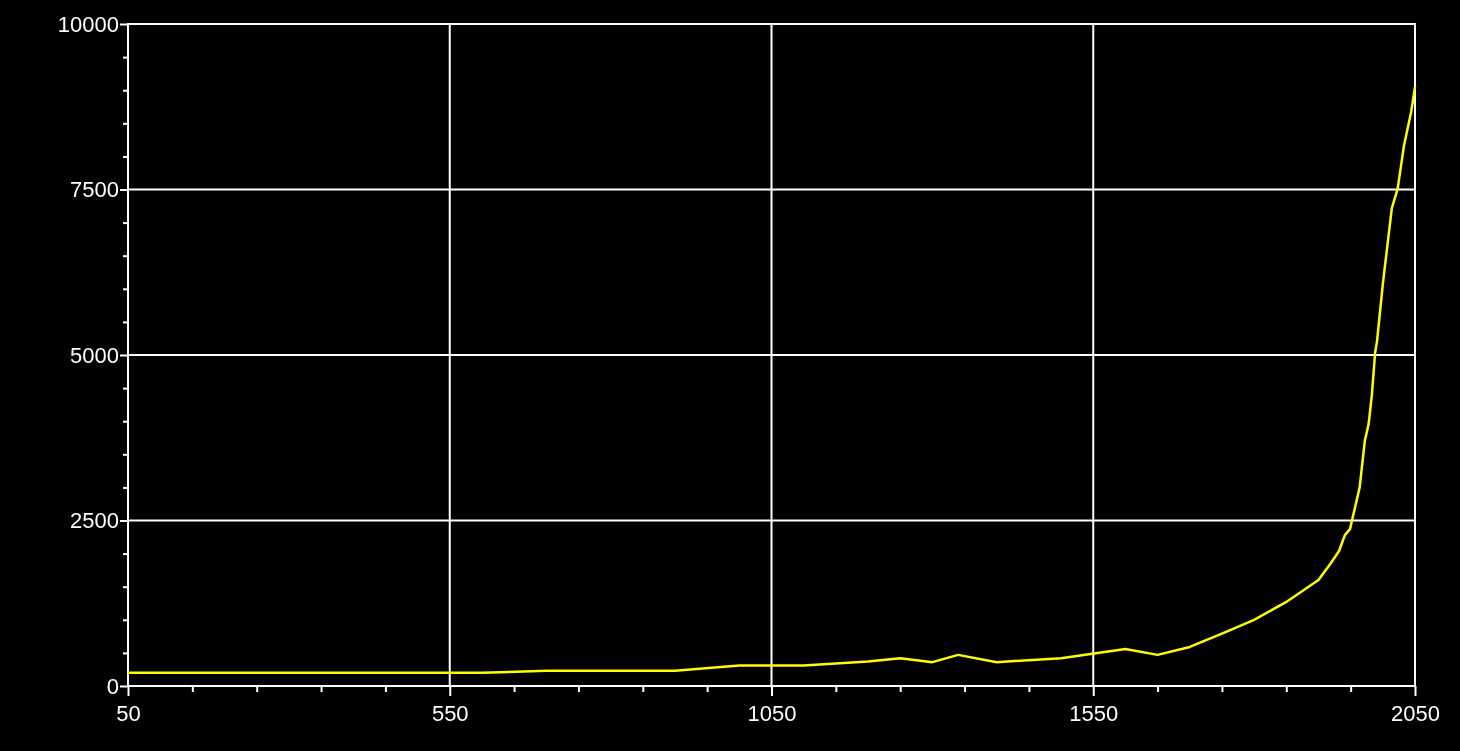 Image resolution: width=1460 pixels, height=751 pixels. Describe the element at coordinates (1415, 714) in the screenshot. I see `x-tick-label: 2050` at that location.